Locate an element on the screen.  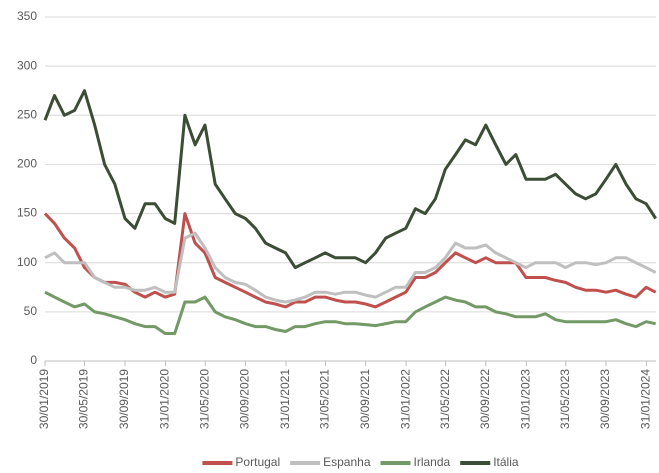
x-tick-label: 30/01/2019 is located at coordinates (44, 399).